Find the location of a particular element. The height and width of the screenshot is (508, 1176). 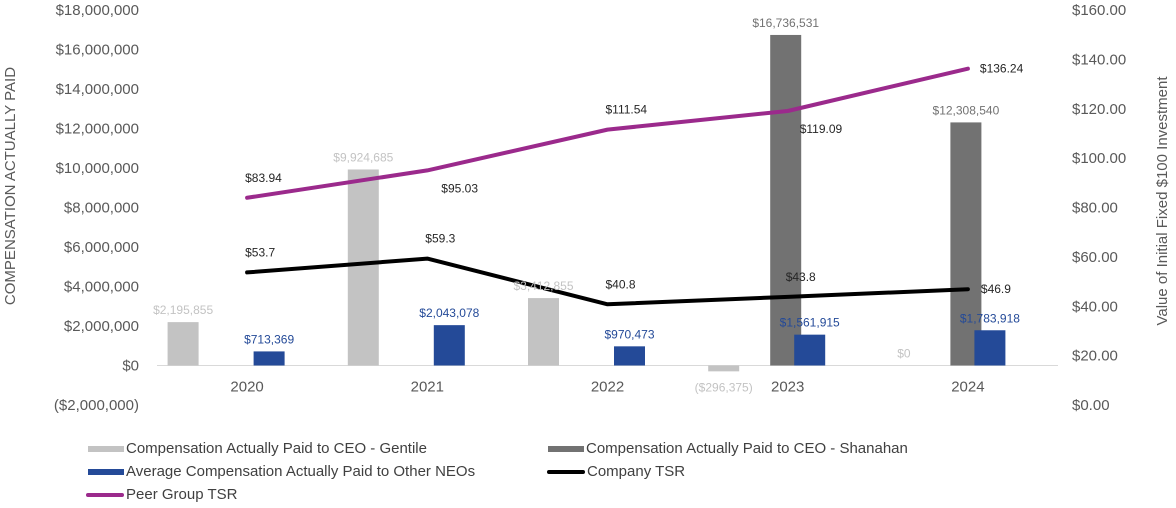

line-data-label: $59.3 is located at coordinates (440, 239).